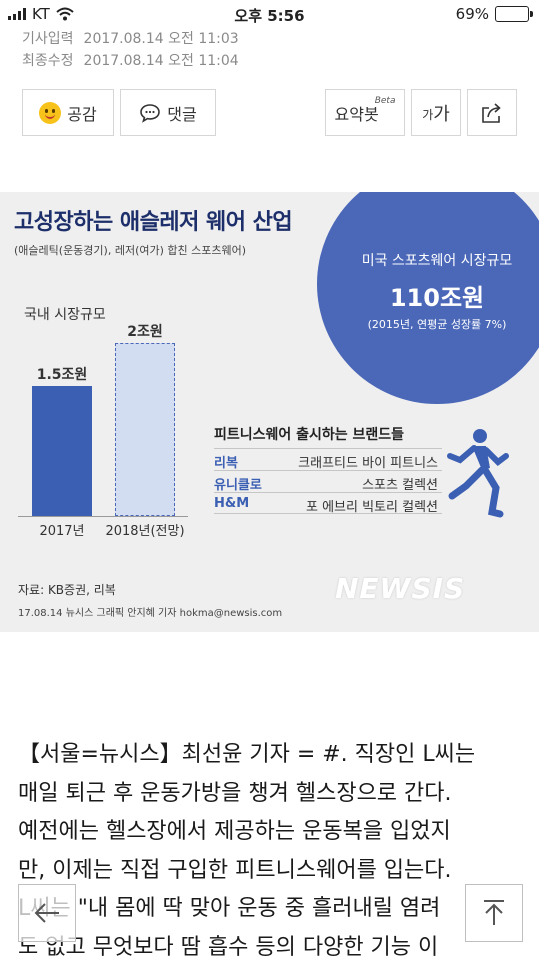 This screenshot has width=539, height=960. I want to click on brand-name: H&M, so click(232, 503).